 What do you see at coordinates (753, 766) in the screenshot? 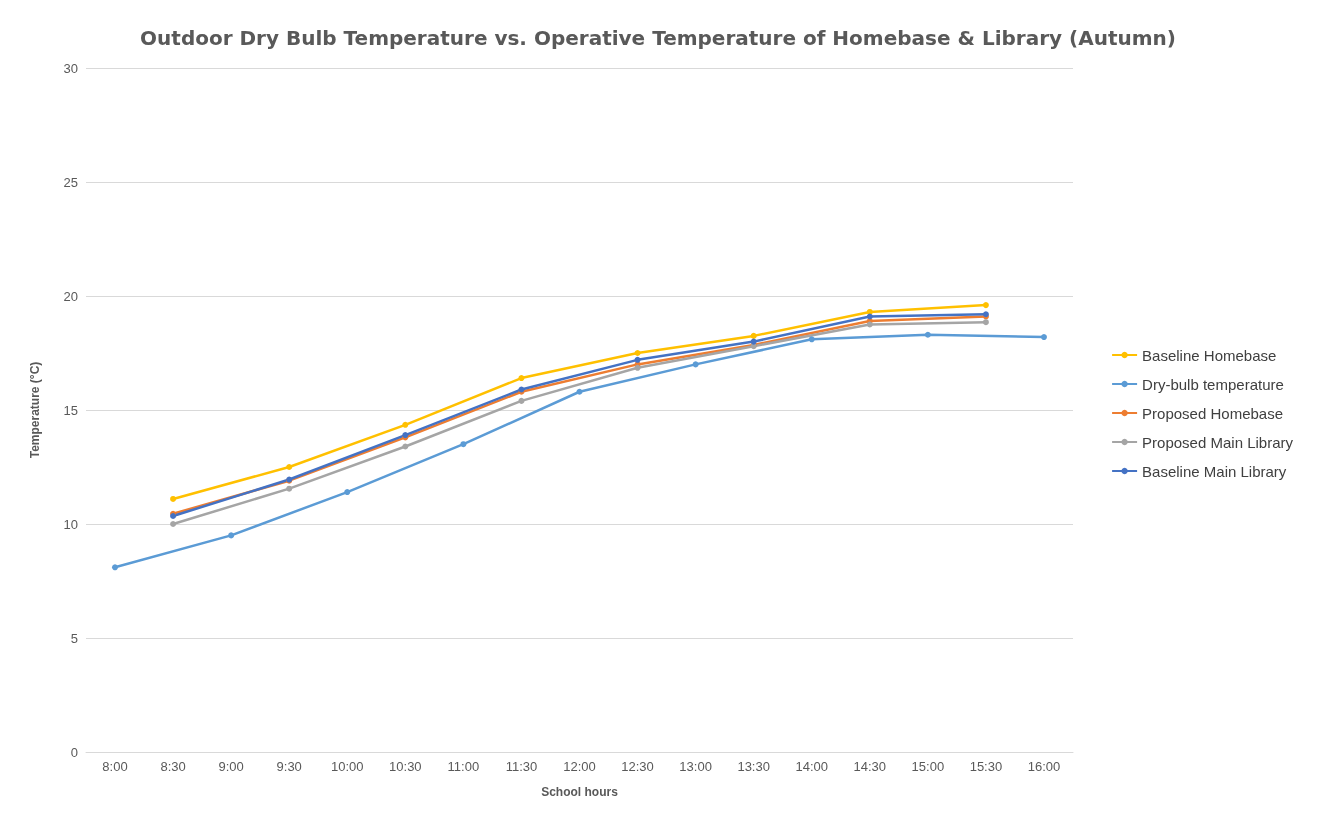
I see `x-tick-label: 13:30` at bounding box center [753, 766].